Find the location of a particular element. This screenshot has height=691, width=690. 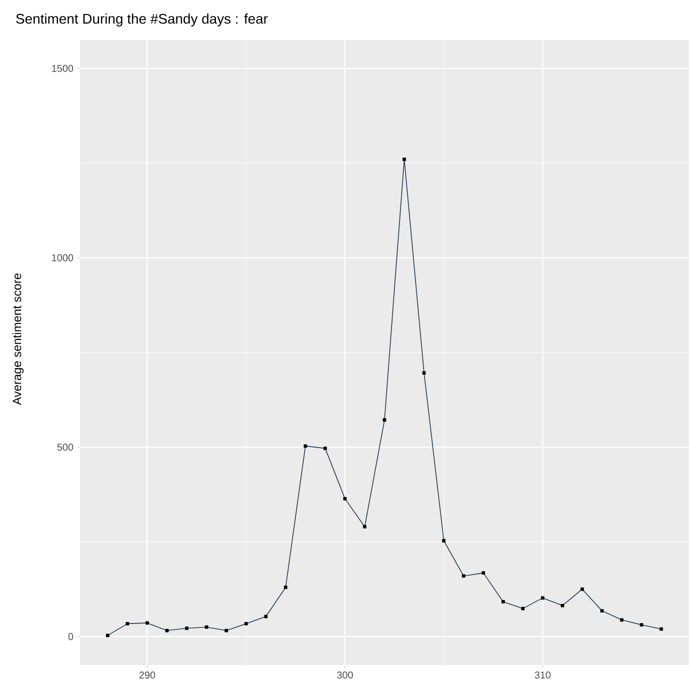

y-tick-label: 1000 is located at coordinates (63, 258).